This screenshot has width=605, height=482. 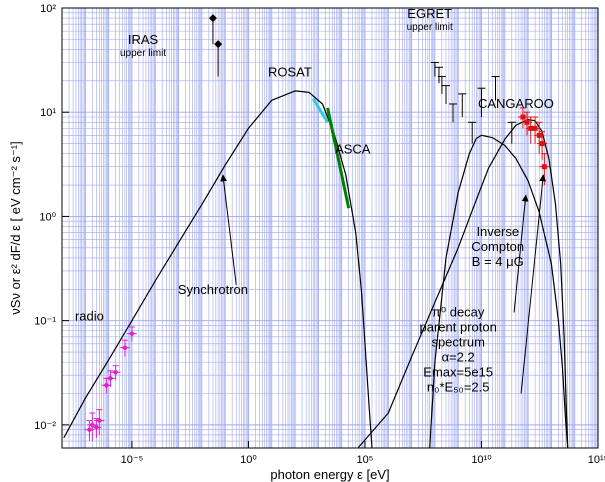 I want to click on annotation-pi0: parent proton, so click(x=458, y=326).